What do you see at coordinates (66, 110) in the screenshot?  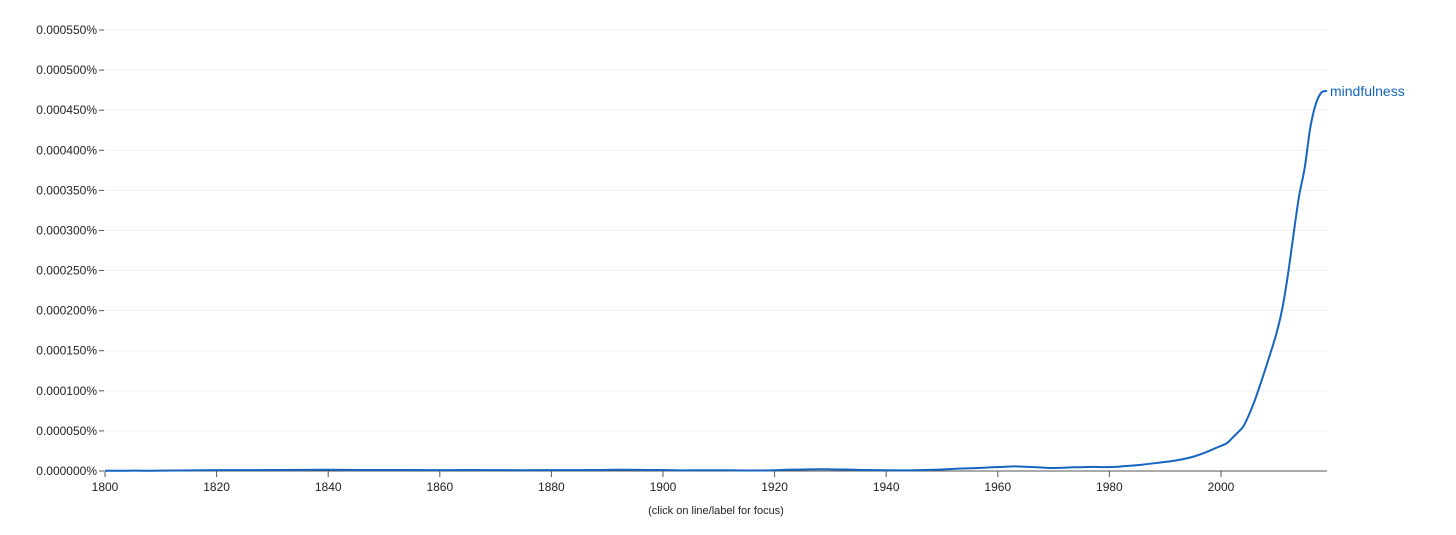 I see `y-tick-label: 0.000450%` at bounding box center [66, 110].